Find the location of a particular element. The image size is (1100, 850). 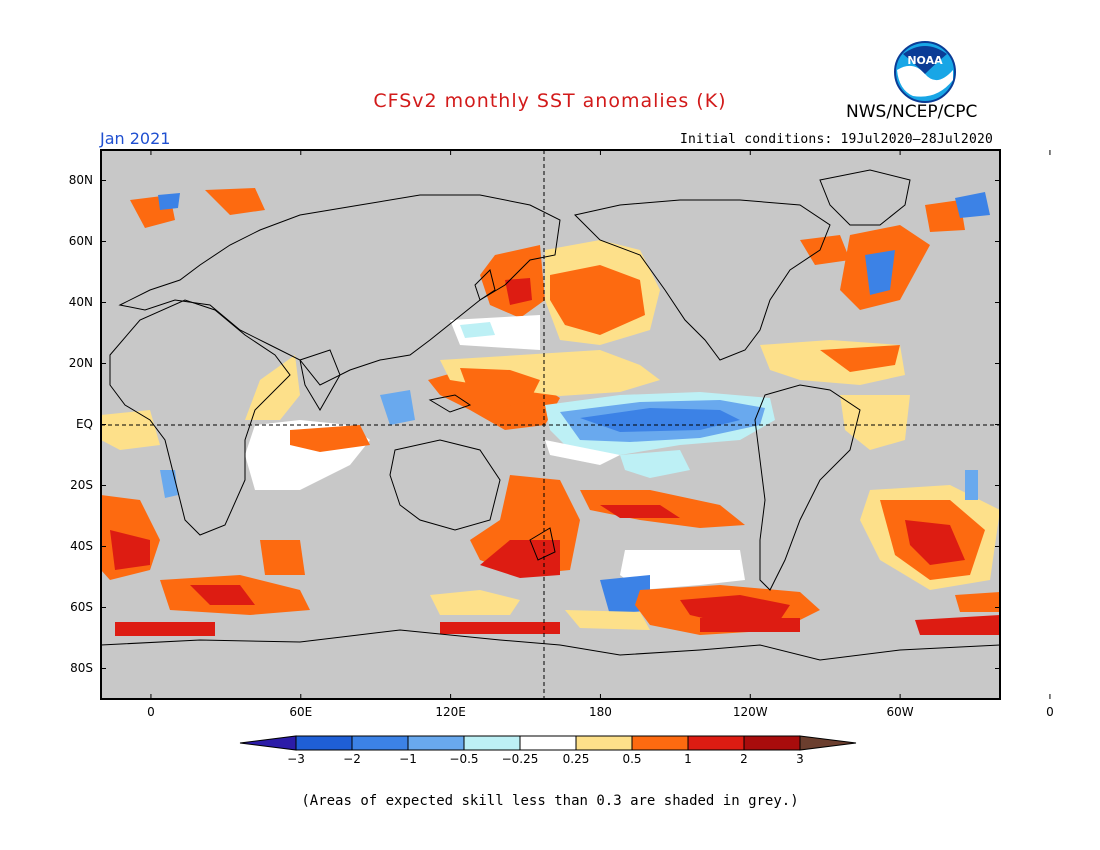

forecast-month: Jan 2021 is located at coordinates (135, 138).